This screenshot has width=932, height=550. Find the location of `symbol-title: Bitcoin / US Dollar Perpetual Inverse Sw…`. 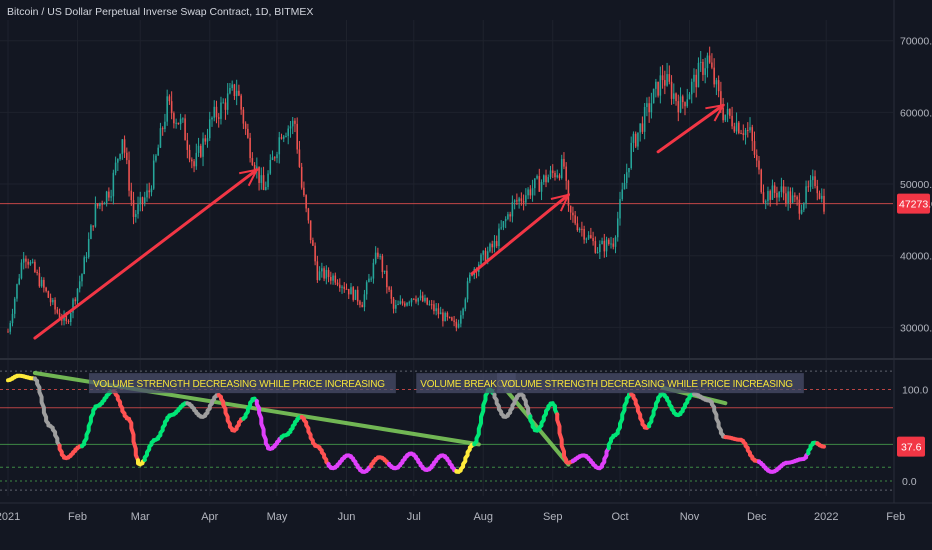

symbol-title: Bitcoin / US Dollar Perpetual Inverse Sw… is located at coordinates (160, 12).